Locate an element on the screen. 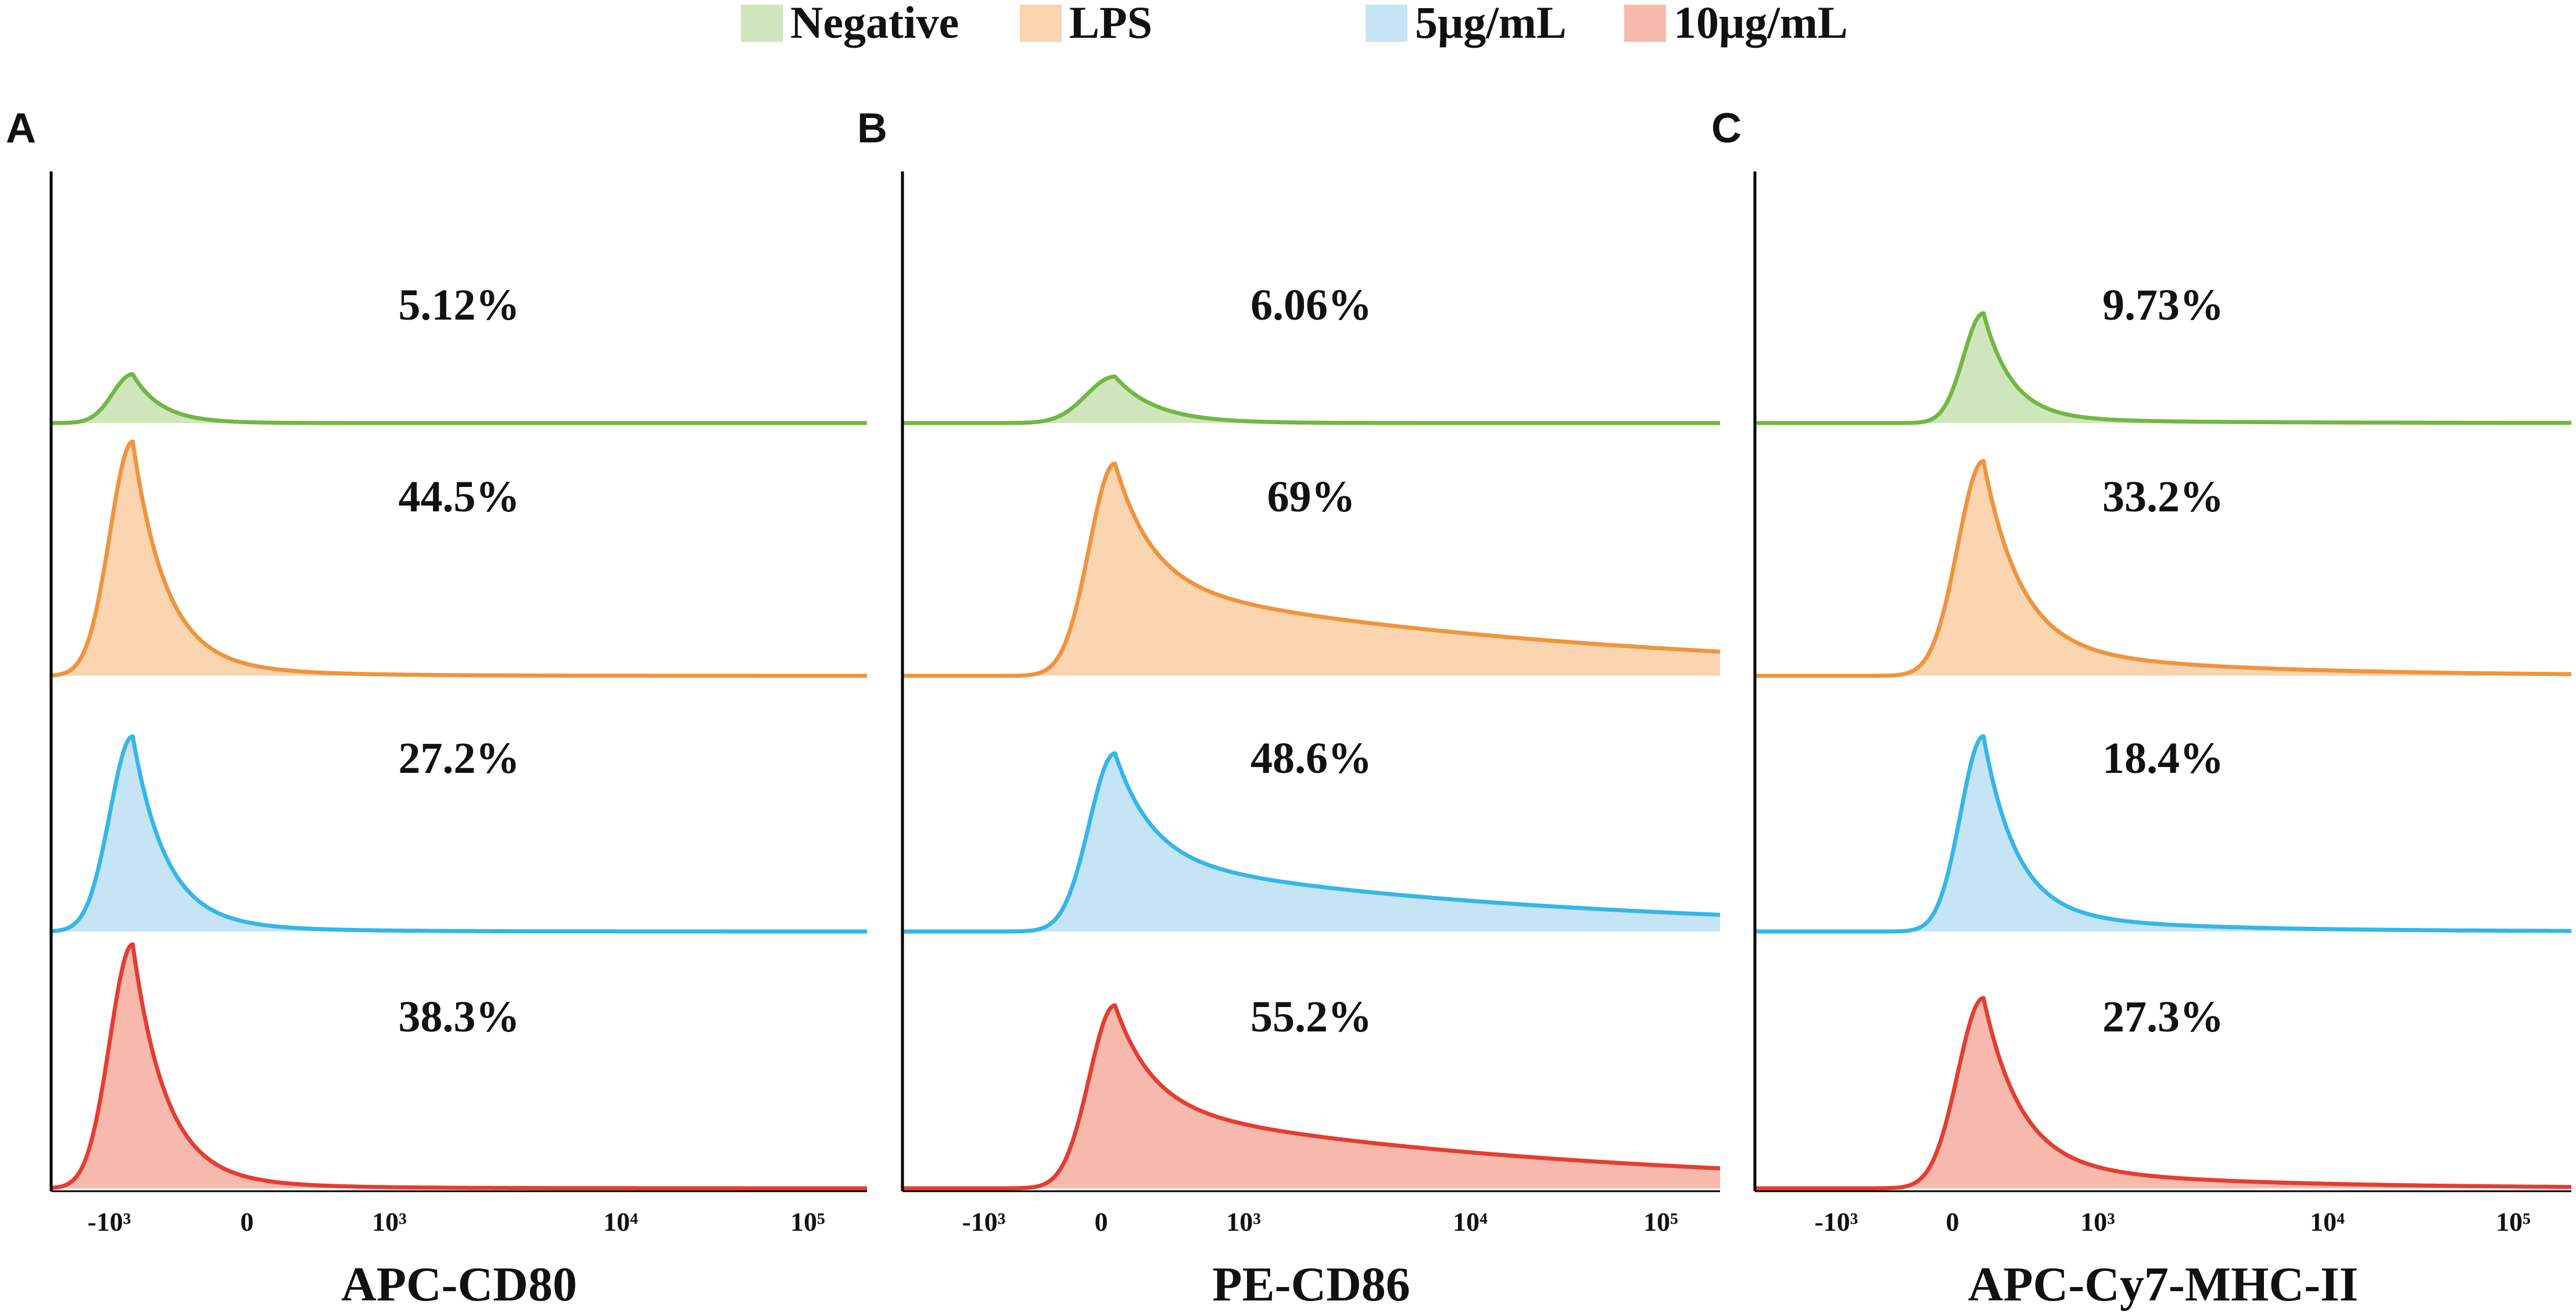 The width and height of the screenshot is (2576, 1315). legend-item-4: 10μg/mL is located at coordinates (1736, 24).